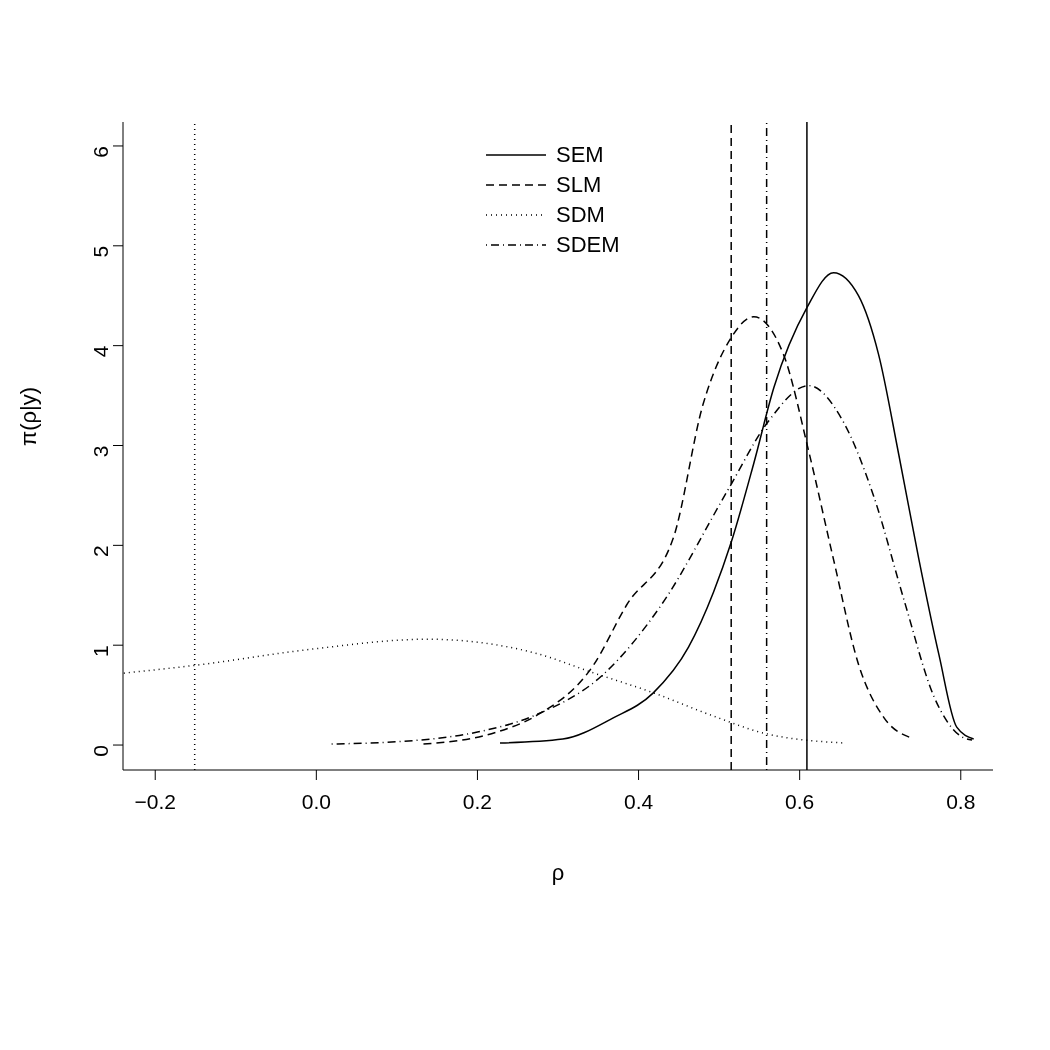 The height and width of the screenshot is (1050, 1050). Describe the element at coordinates (101, 551) in the screenshot. I see `y-tick-label: 2` at that location.